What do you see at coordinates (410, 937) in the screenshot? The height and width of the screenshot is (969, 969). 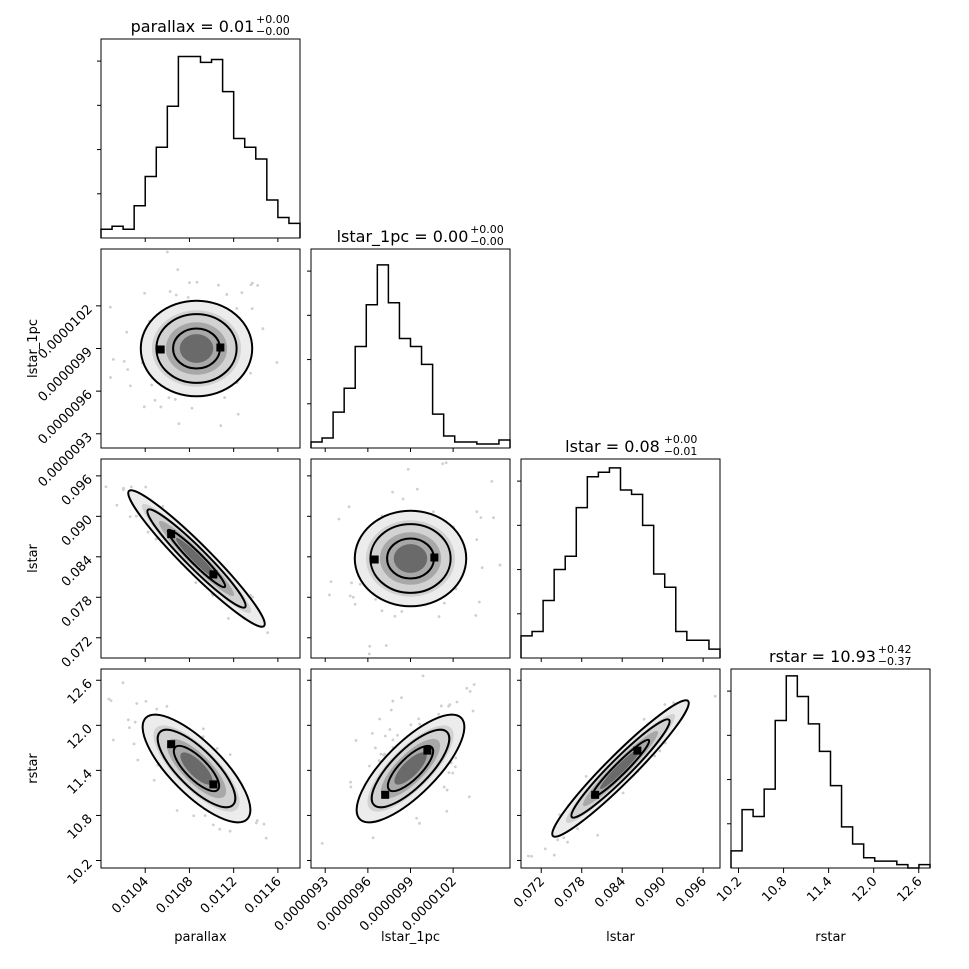 I see `x-axis-label-lstar_1pc: lstar_1pc` at bounding box center [410, 937].